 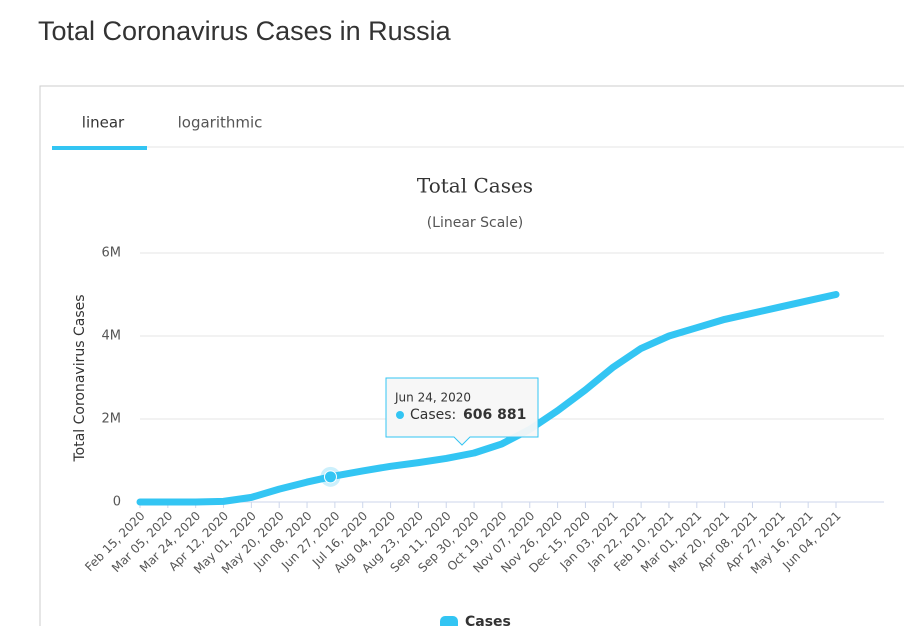 I want to click on legend-symbol, so click(x=449, y=621).